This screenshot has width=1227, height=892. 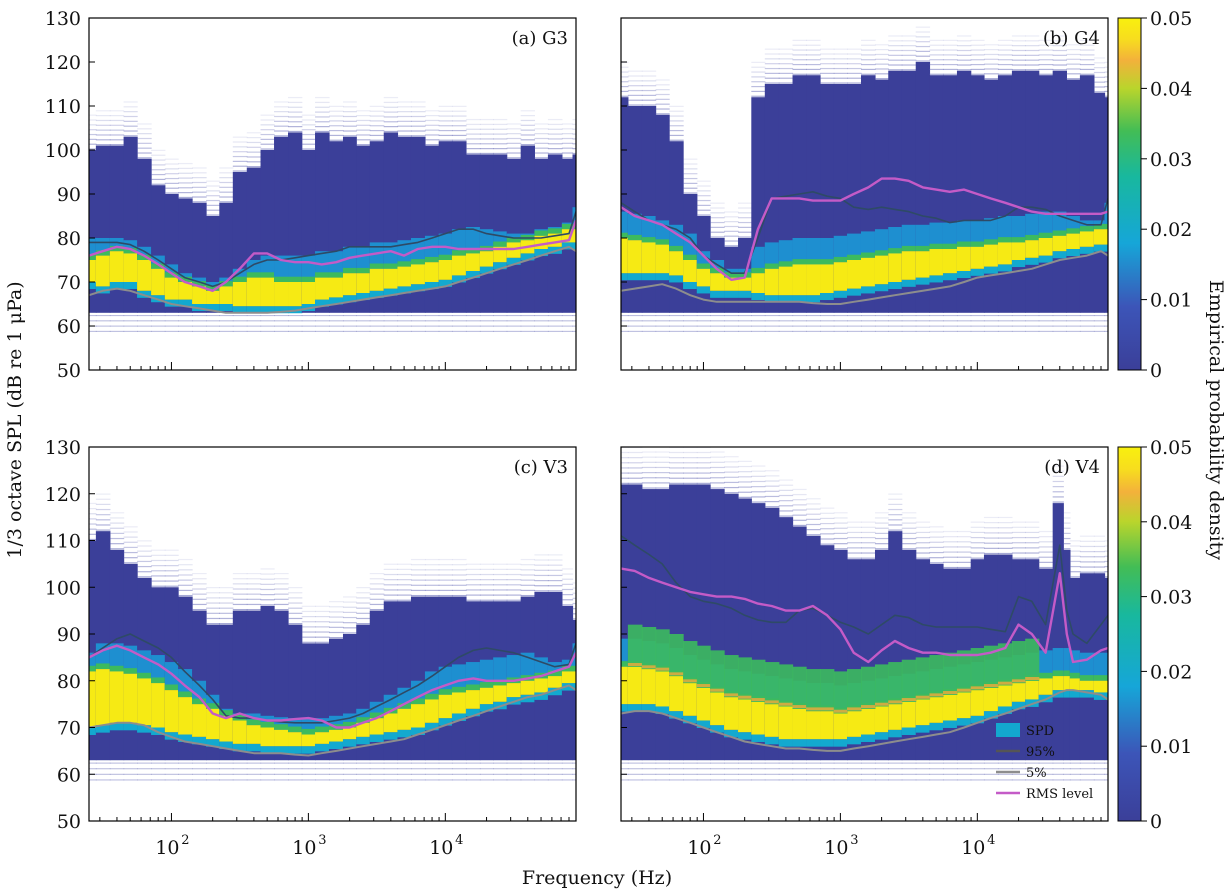 I want to click on y-tick-label: 90, so click(x=69, y=195).